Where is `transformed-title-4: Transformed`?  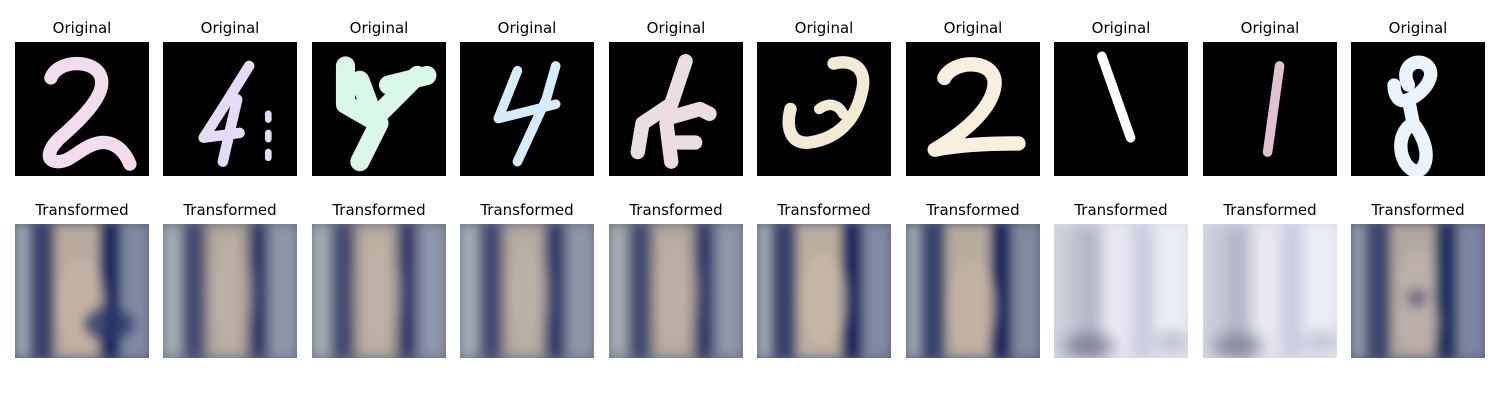
transformed-title-4: Transformed is located at coordinates (527, 210).